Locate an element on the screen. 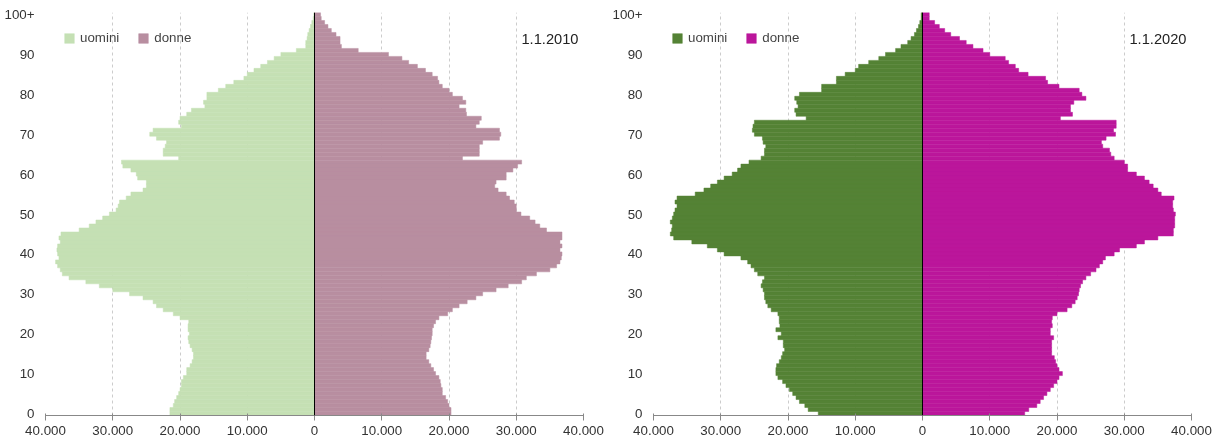  annotation: 1.1.2020 is located at coordinates (1158, 38).